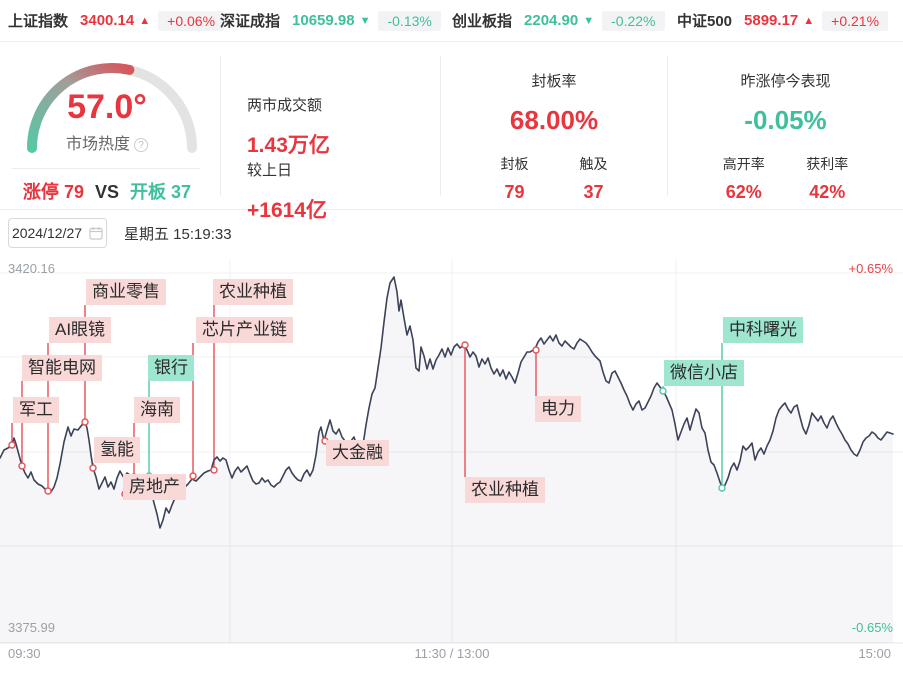  What do you see at coordinates (31, 627) in the screenshot?
I see `y-axis-min-price: 3375.99` at bounding box center [31, 627].